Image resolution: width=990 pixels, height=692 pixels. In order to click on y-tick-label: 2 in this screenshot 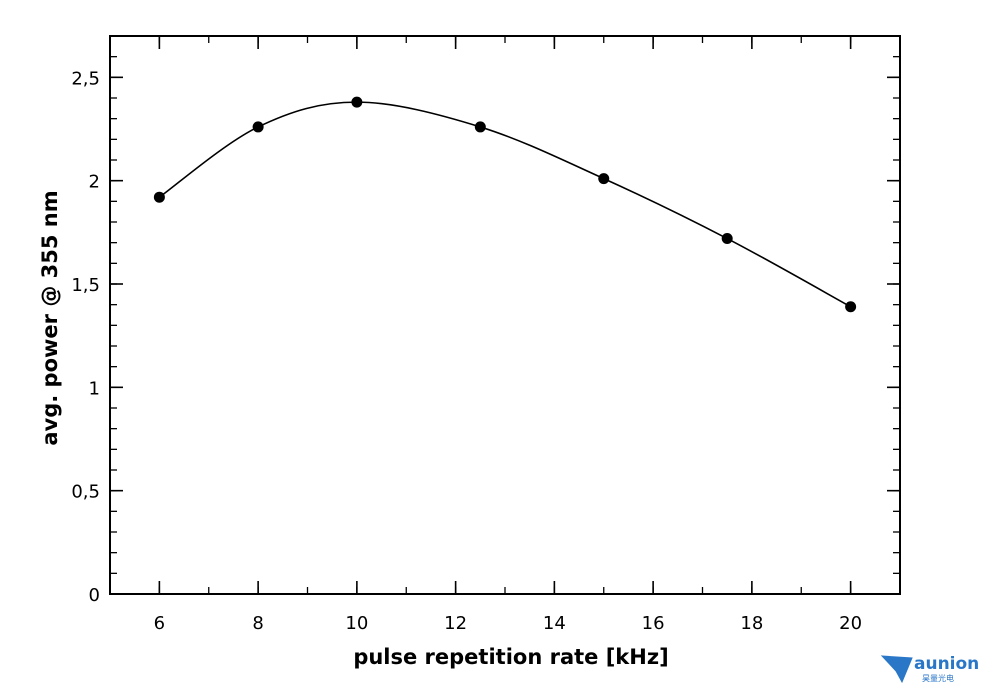, I will do `click(94, 182)`.